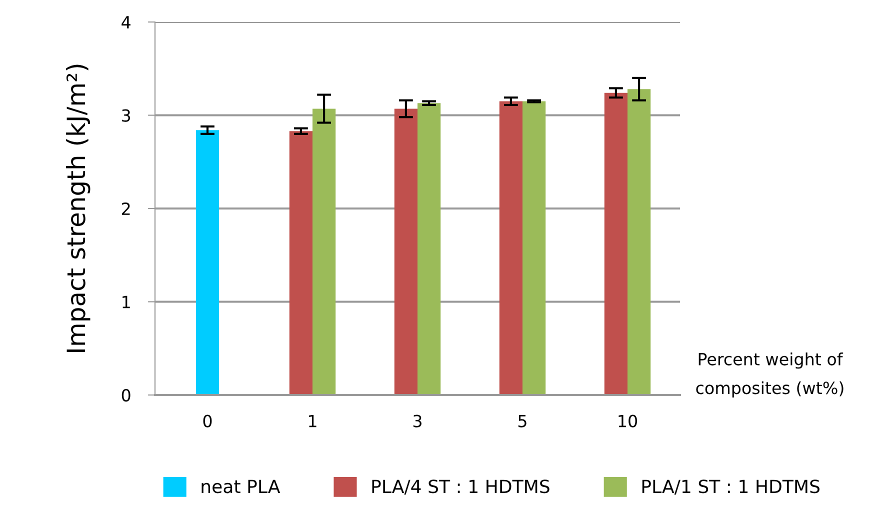  Describe the element at coordinates (78, 208) in the screenshot. I see `y-axis-title: Impact strength (kJ/m²)` at that location.